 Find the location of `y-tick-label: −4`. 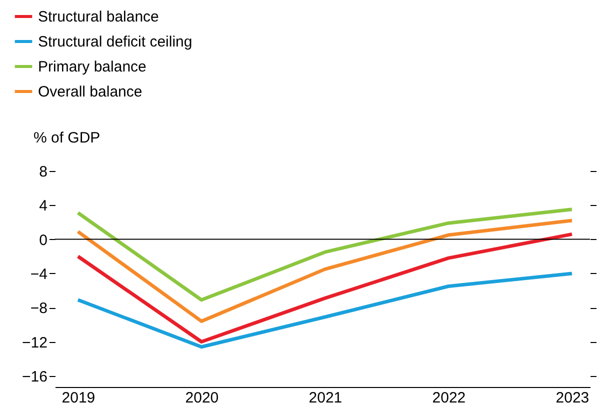

y-tick-label: −4 is located at coordinates (39, 274).